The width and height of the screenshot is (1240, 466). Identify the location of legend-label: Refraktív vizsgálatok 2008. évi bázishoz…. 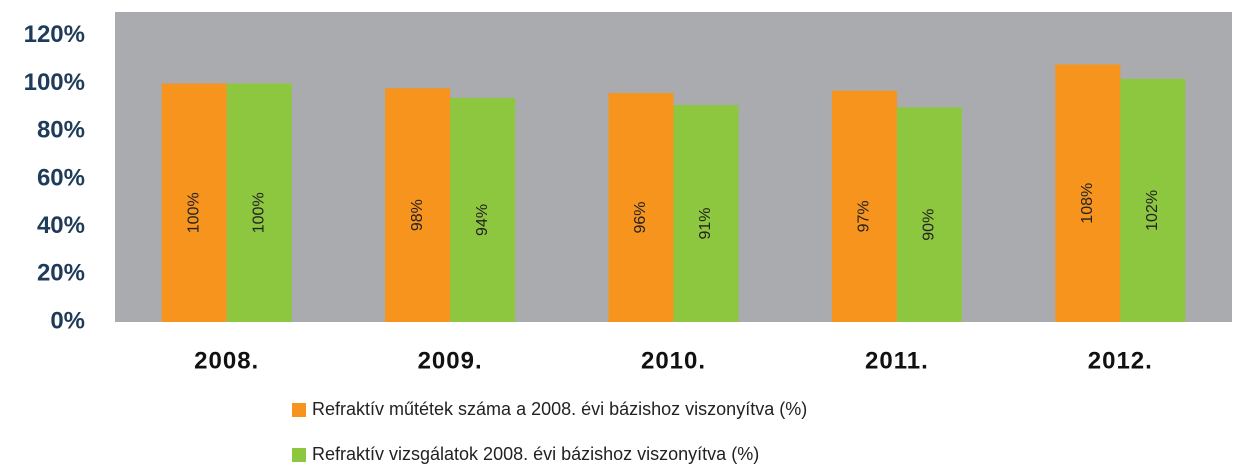
(535, 454).